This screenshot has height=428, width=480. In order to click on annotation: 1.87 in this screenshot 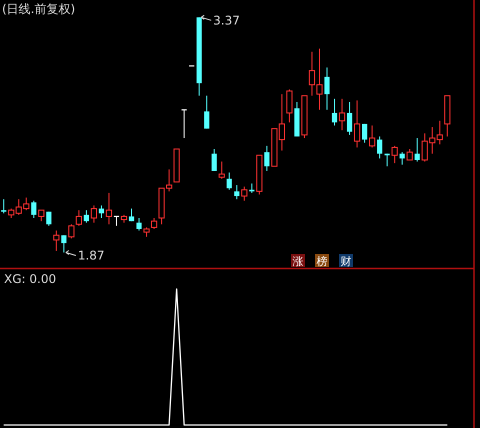, I will do `click(91, 255)`.